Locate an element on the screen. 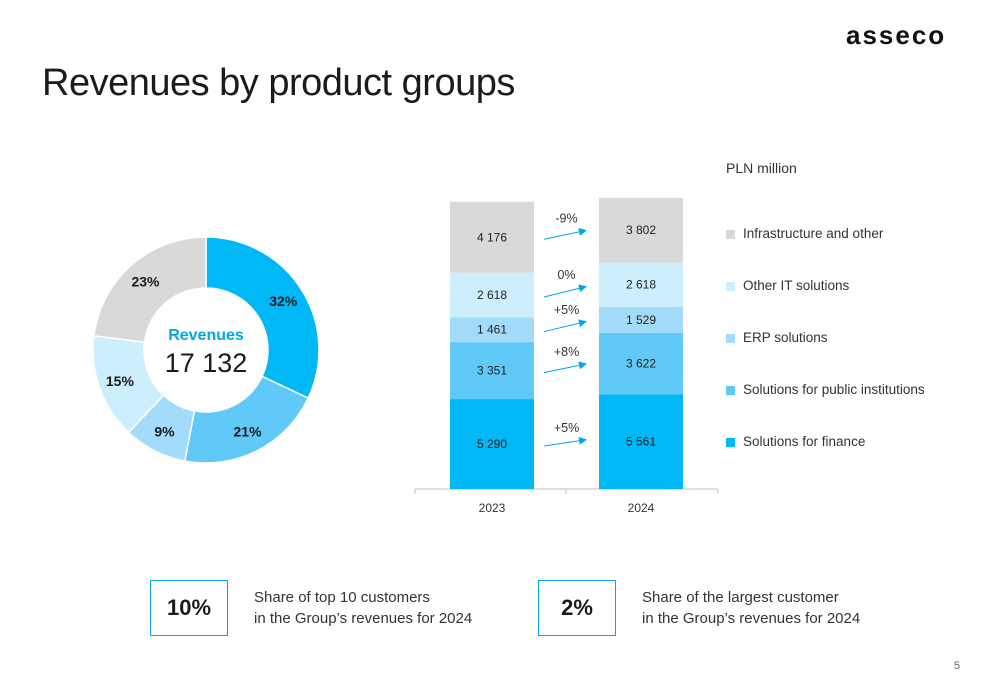  stat-value-box: 10% is located at coordinates (189, 608).